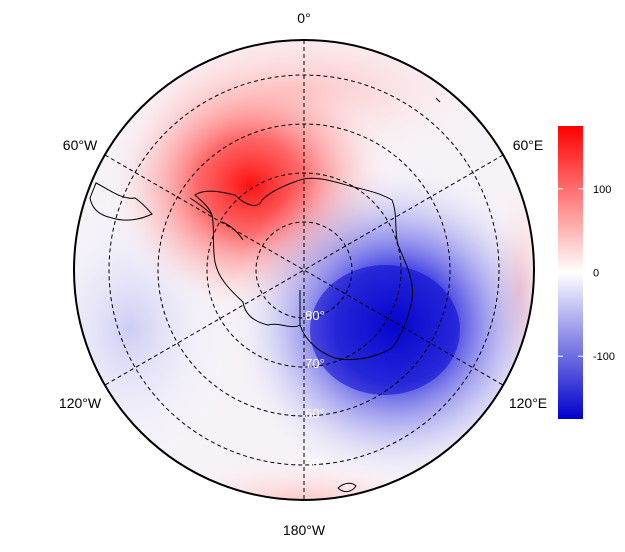  What do you see at coordinates (315, 463) in the screenshot?
I see `lat-label-50: 50°` at bounding box center [315, 463].